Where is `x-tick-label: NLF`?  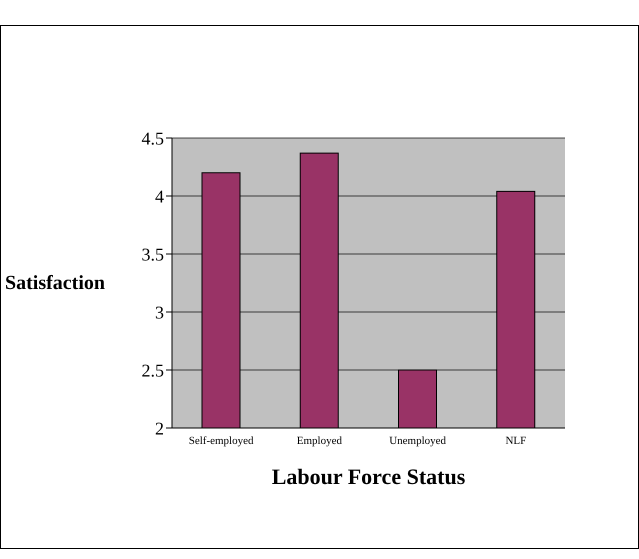 x-tick-label: NLF is located at coordinates (515, 440).